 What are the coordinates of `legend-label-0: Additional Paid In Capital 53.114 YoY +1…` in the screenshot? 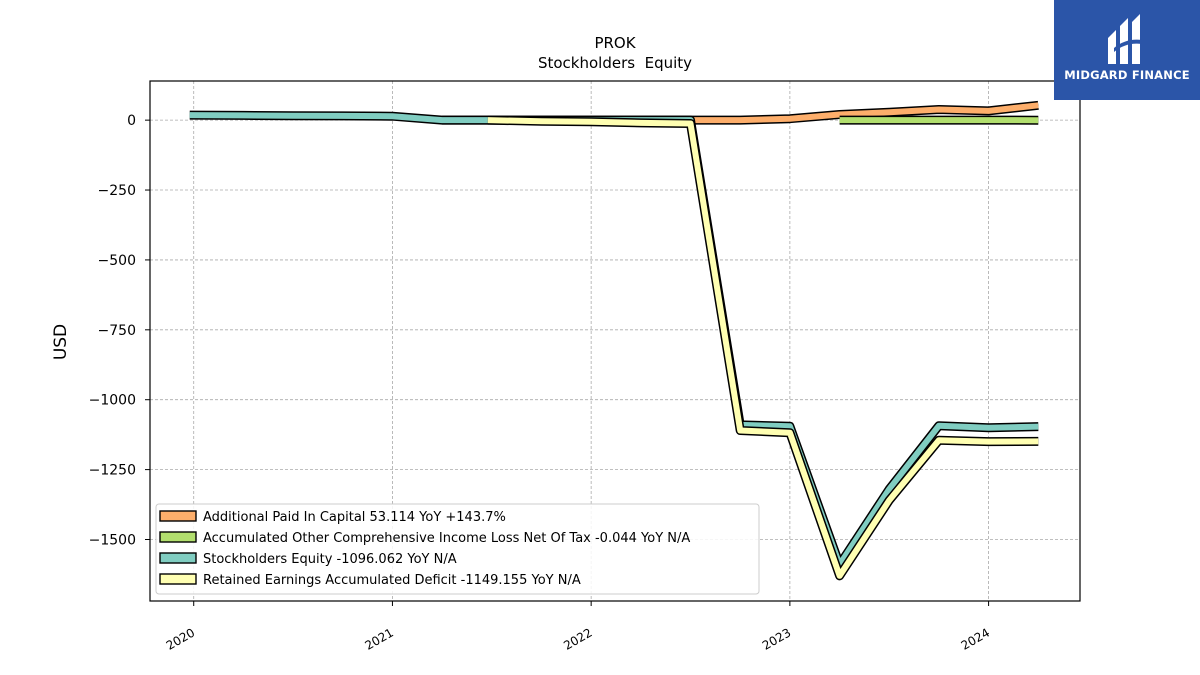 It's located at (354, 517).